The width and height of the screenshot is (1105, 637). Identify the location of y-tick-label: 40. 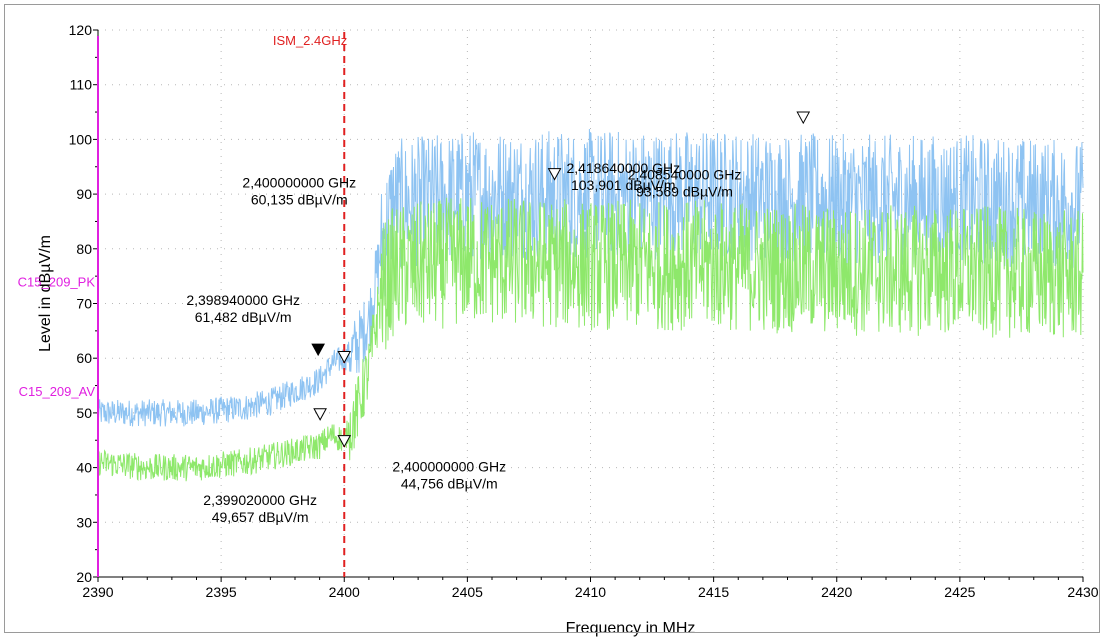
(84, 468).